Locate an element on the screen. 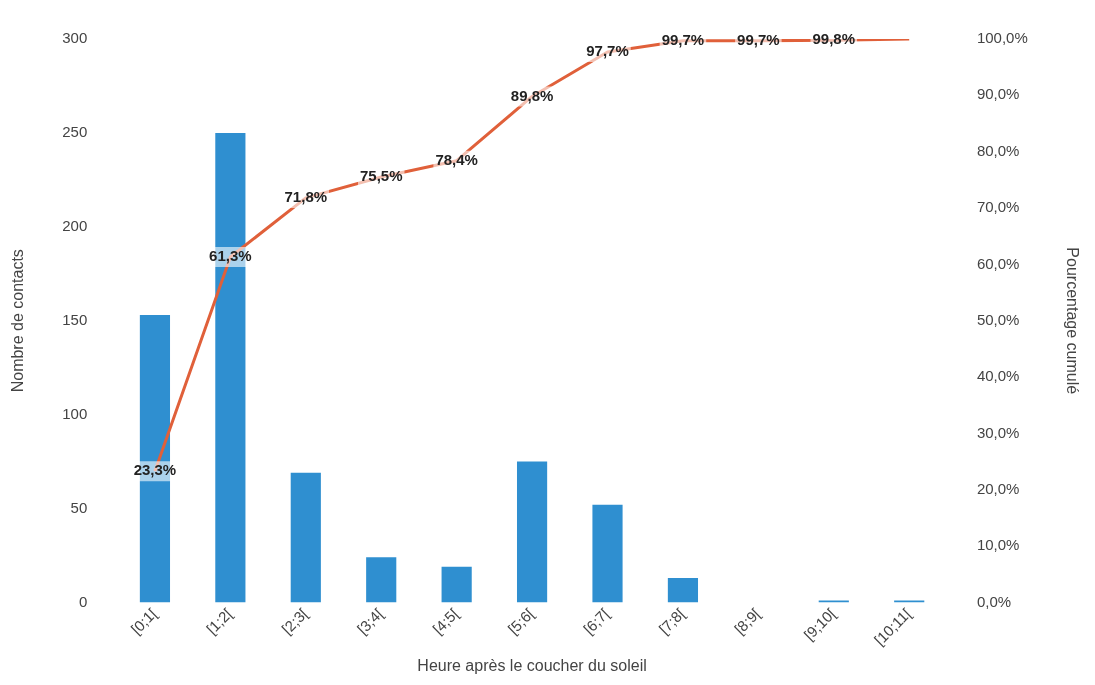 The height and width of the screenshot is (685, 1095). y-axis-title: Nombre de contacts is located at coordinates (18, 321).